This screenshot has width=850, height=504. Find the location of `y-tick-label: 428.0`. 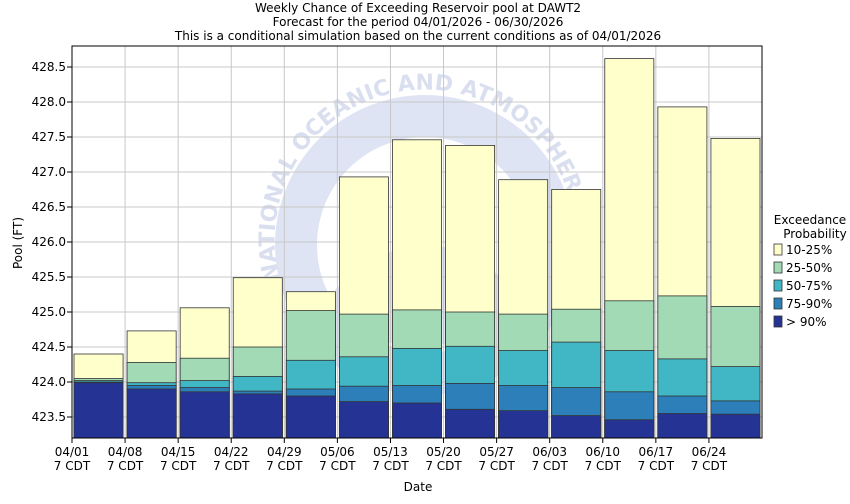

y-tick-label: 428.0 is located at coordinates (49, 102).